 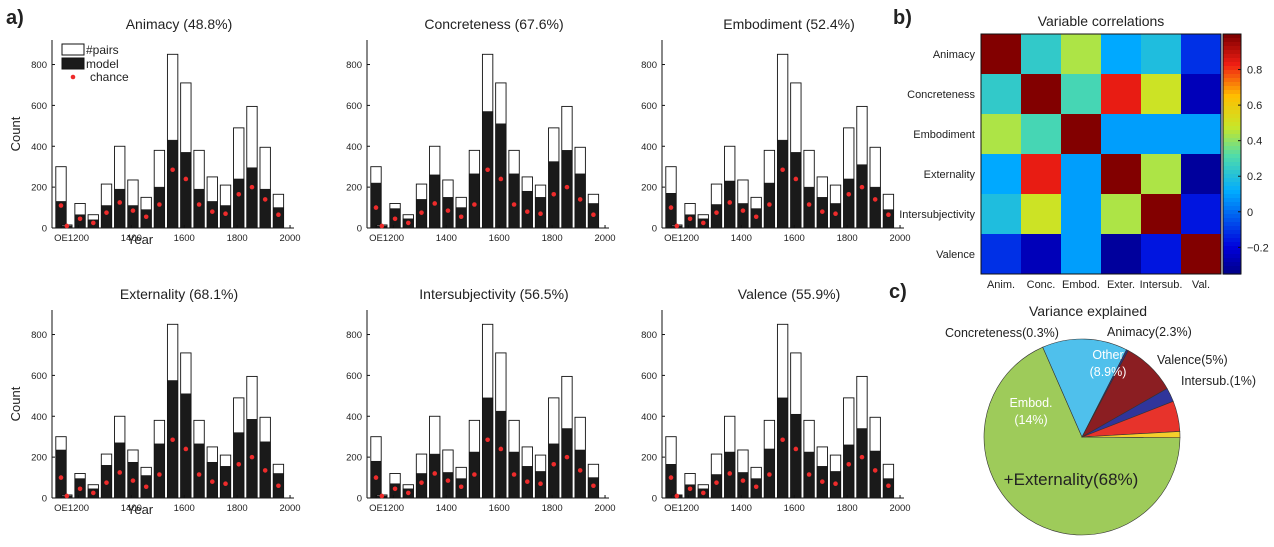 I want to click on colorbar-frame, so click(x=1232, y=154).